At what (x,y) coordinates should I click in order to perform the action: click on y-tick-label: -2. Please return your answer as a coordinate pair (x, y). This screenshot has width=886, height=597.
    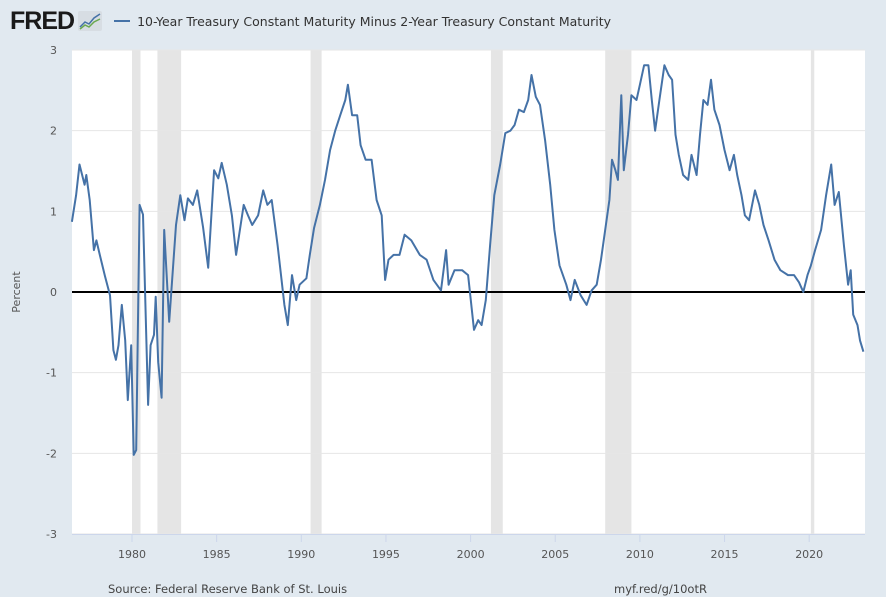
    Looking at the image, I should click on (51, 453).